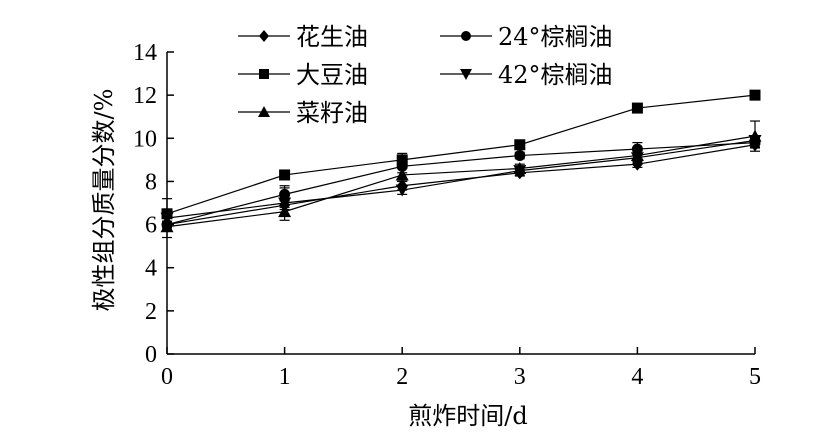 The image size is (828, 440). I want to click on legend-item-0: 花生油, so click(303, 37).